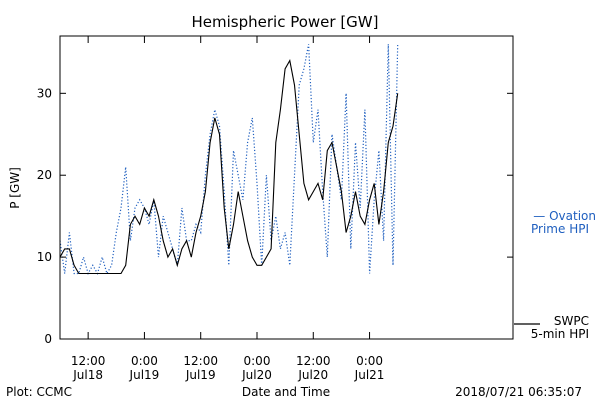 The image size is (600, 400). I want to click on x-tick-label-time-0: 12:00, so click(88, 361).